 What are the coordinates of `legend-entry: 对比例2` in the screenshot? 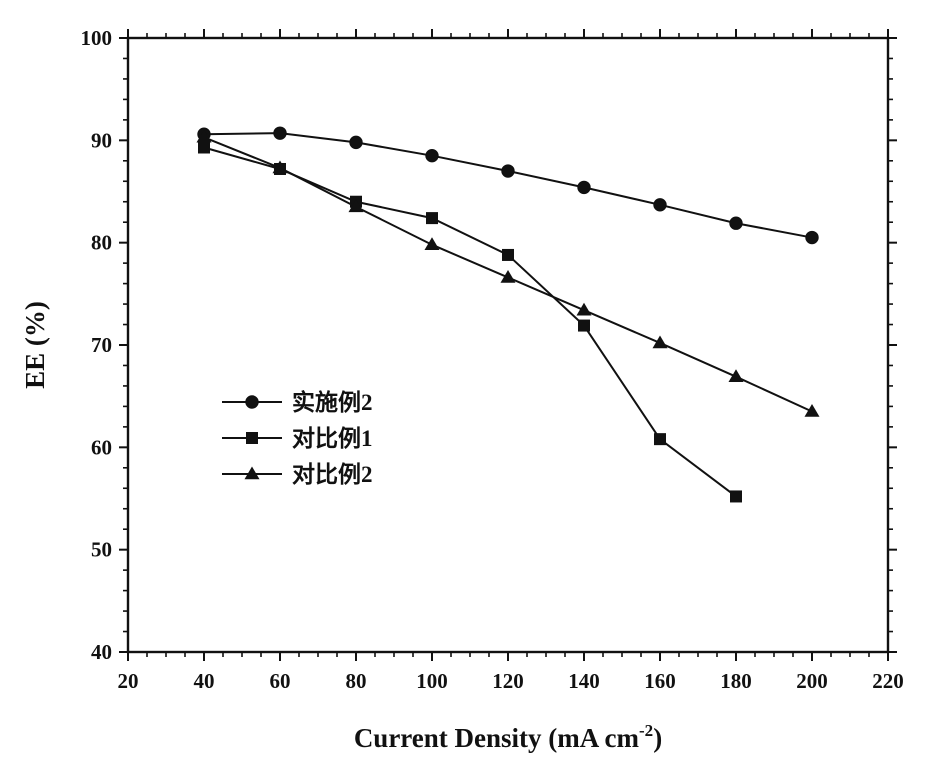 It's located at (297, 474).